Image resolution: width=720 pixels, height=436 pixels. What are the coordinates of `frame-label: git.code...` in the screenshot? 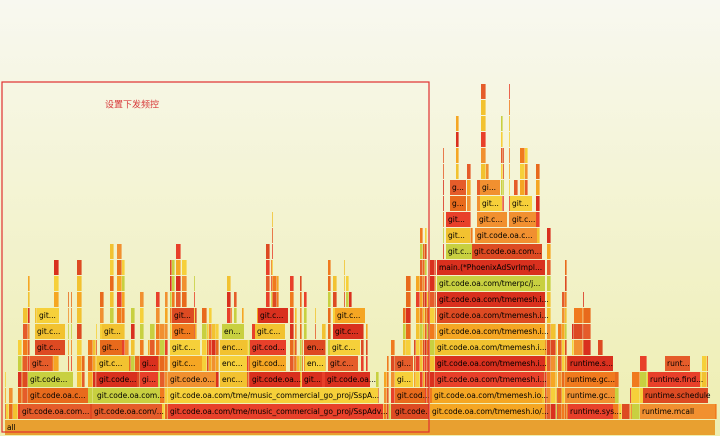 It's located at (413, 411).